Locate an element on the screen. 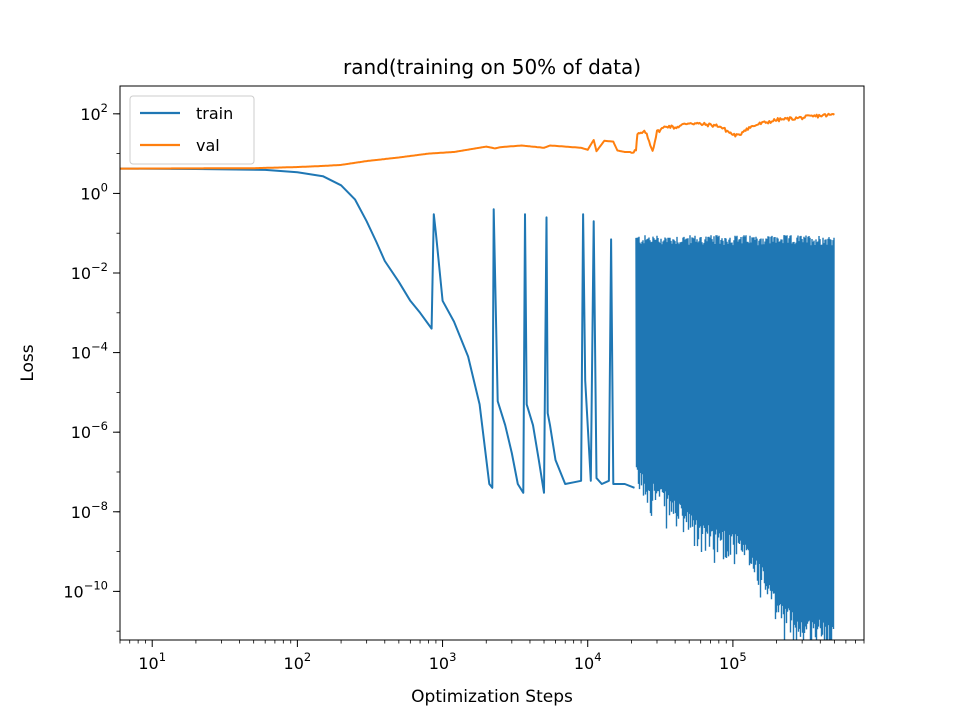  chart-title: rand(training on 50% of data) is located at coordinates (492, 67).